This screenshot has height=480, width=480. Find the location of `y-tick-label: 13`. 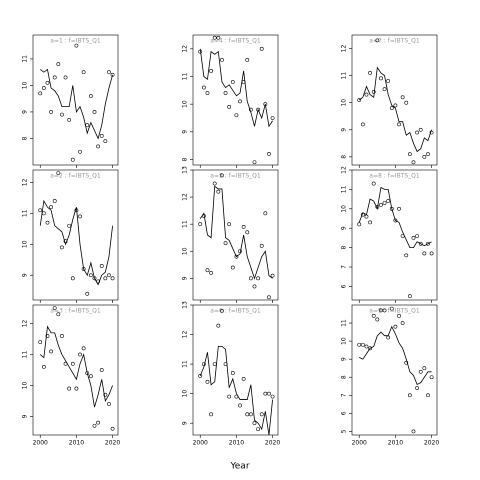

y-tick-label: 13 is located at coordinates (185, 170).